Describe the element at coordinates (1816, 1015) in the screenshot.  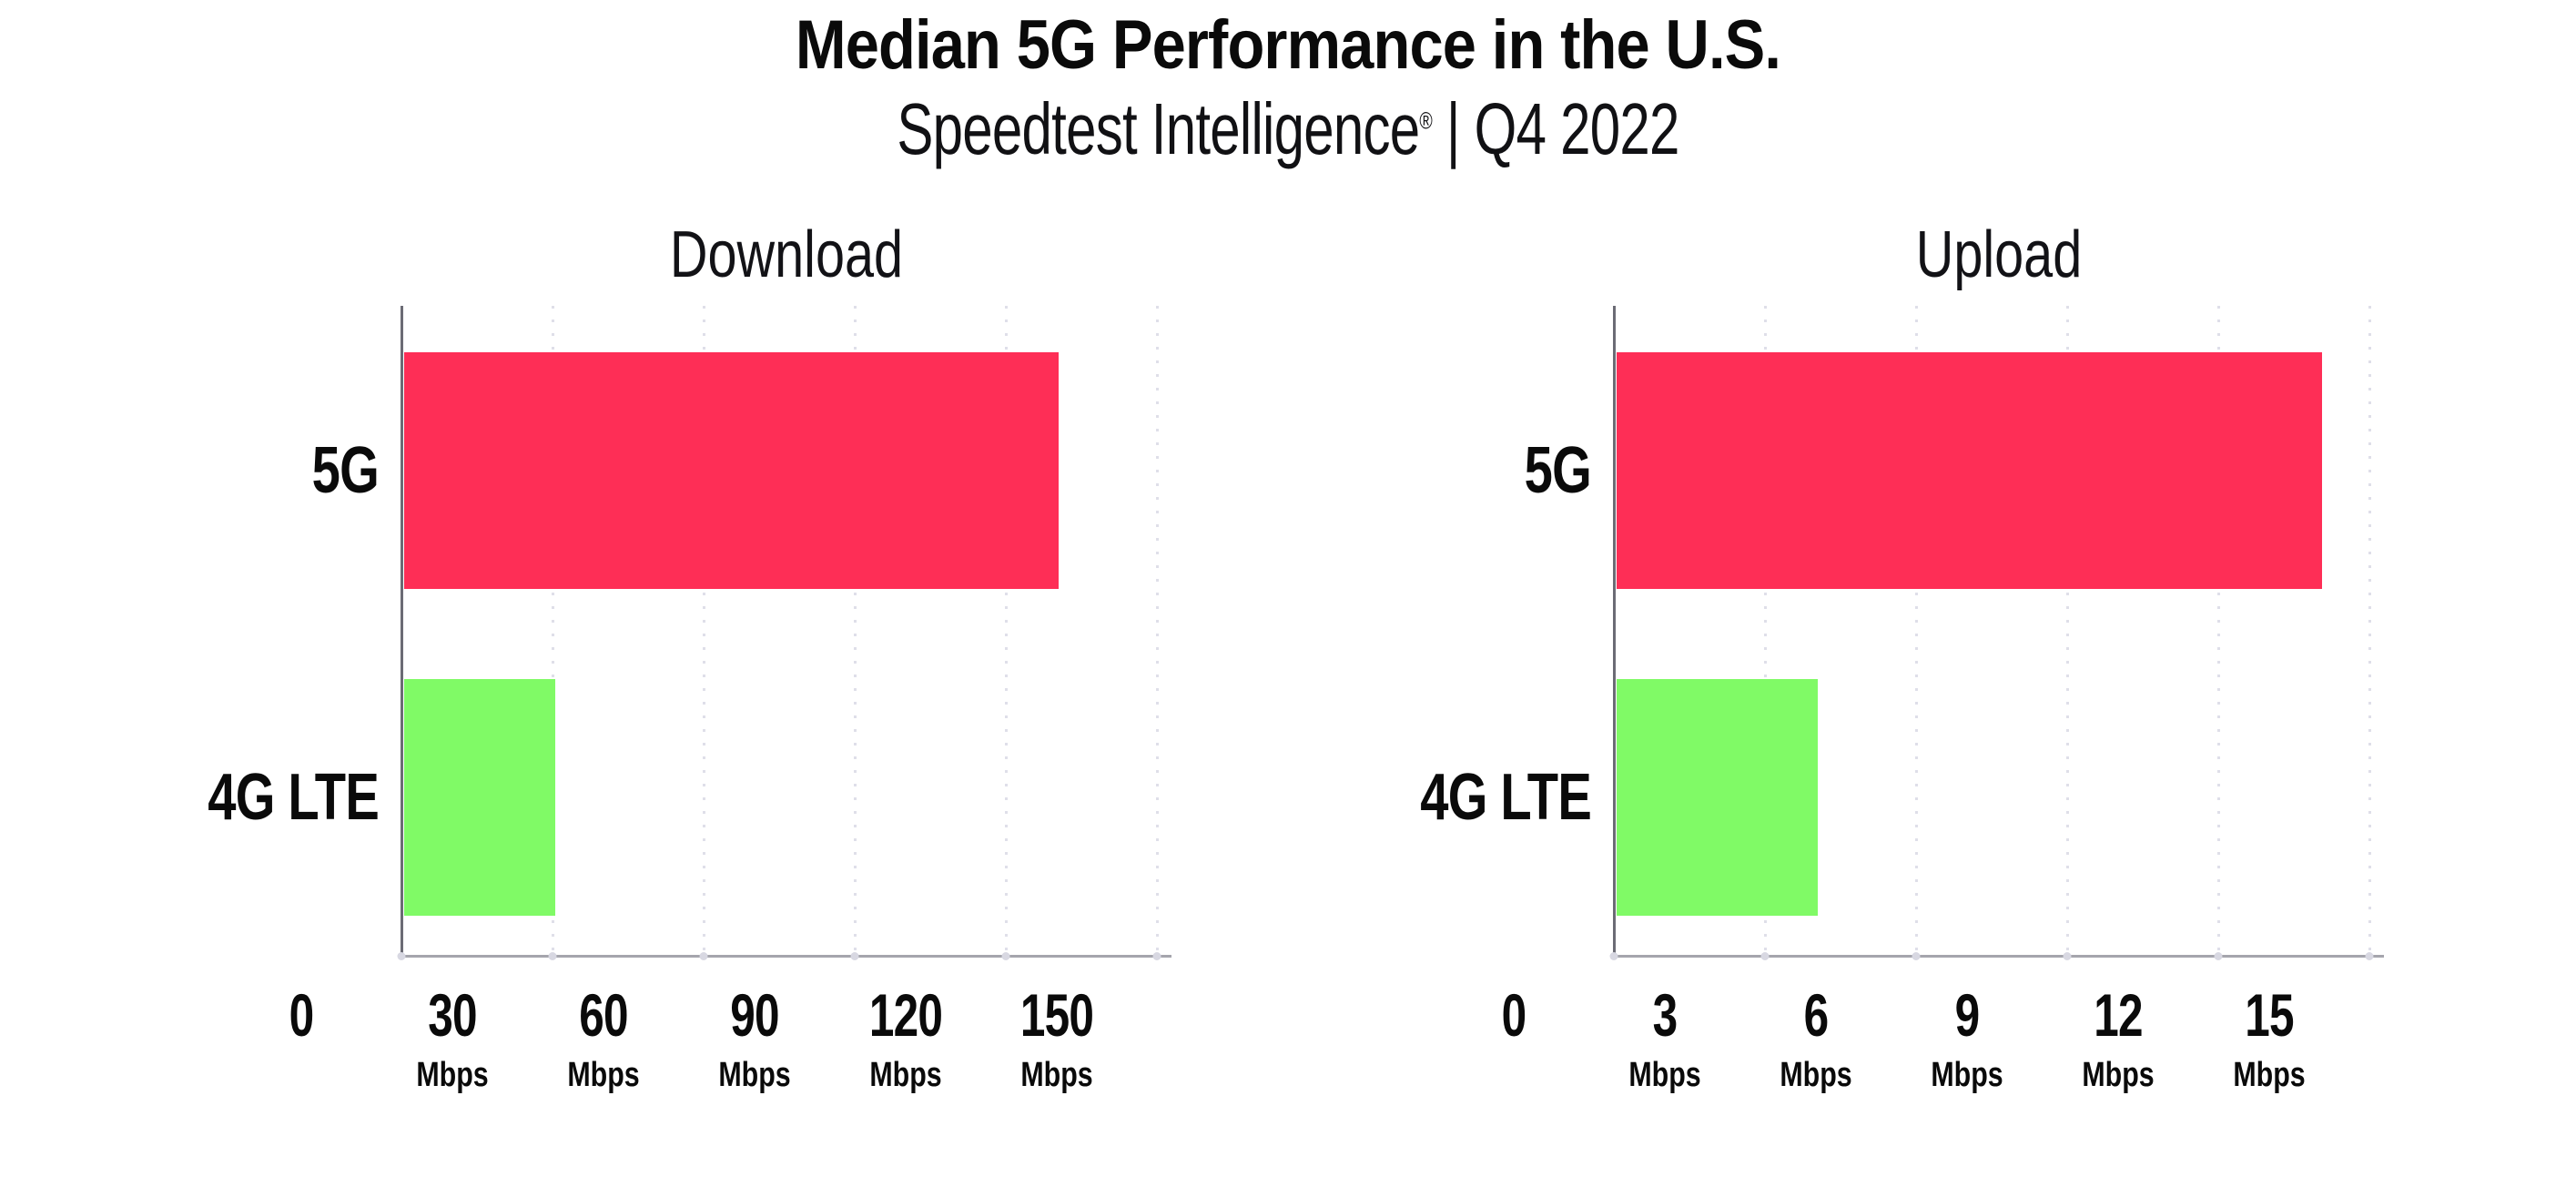
I see `tick-value: 6` at that location.